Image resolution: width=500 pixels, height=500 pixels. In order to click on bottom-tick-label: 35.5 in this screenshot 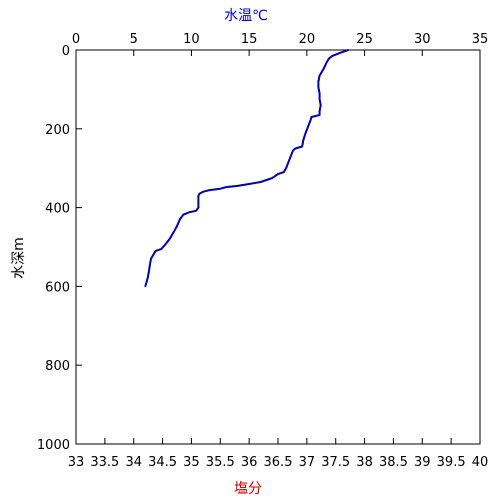, I will do `click(220, 462)`.